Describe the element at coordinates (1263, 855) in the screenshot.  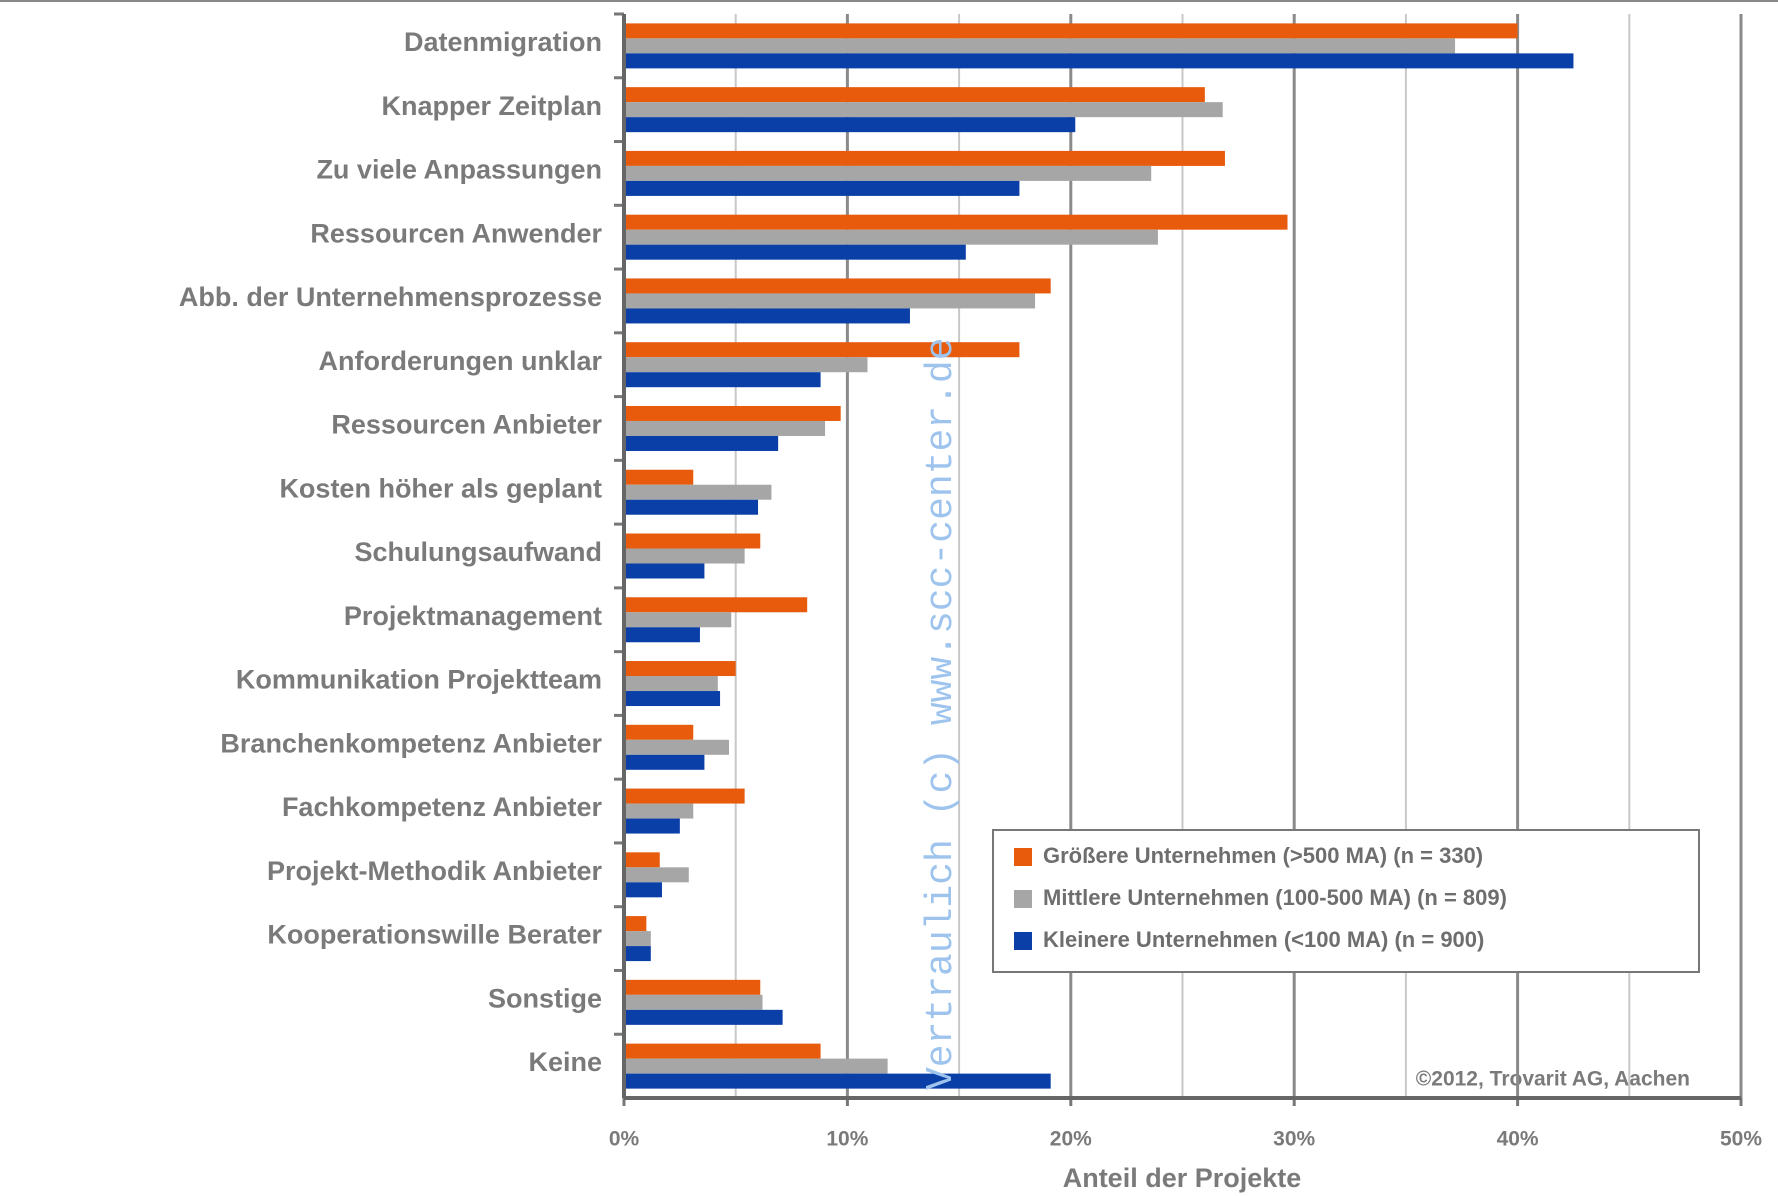
I see `legend-label: Größere Unternehmen (>500 MA) (n = 330)` at that location.